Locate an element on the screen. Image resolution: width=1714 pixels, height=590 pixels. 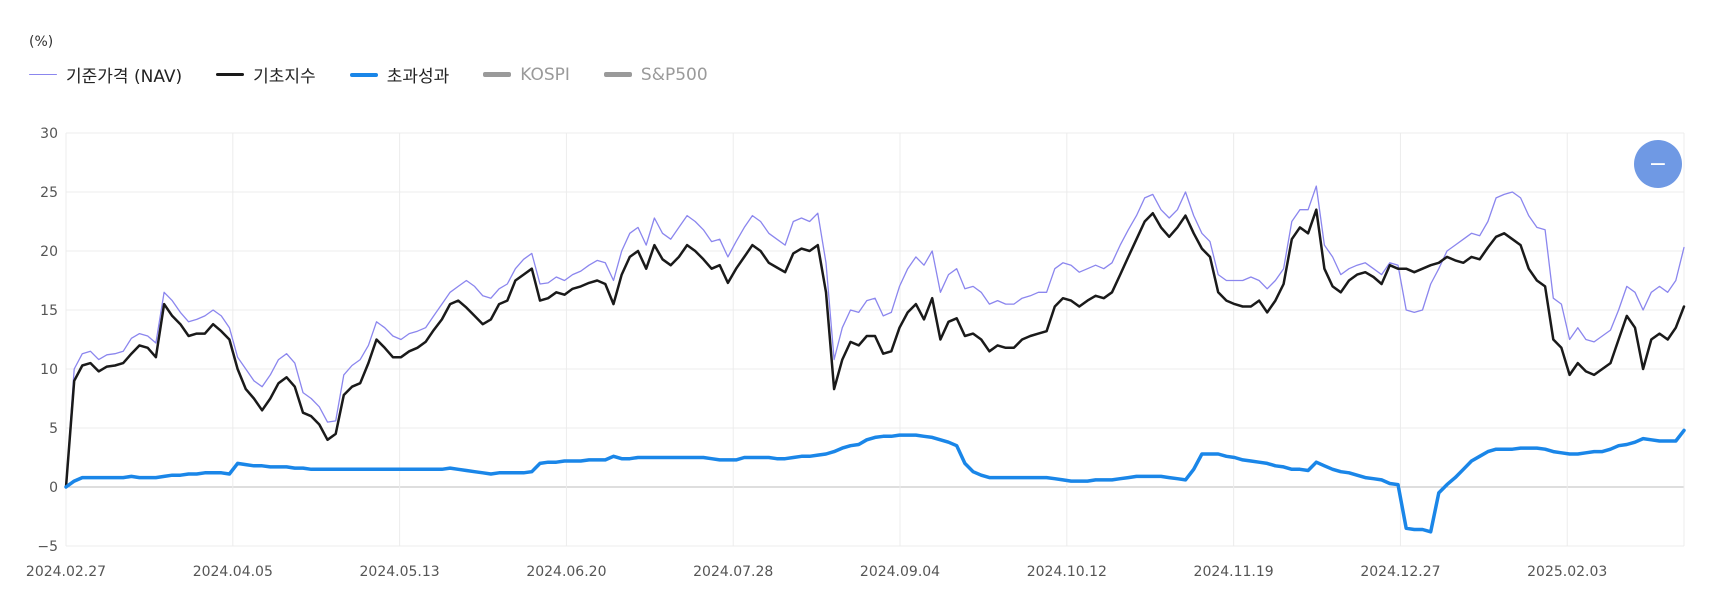
legend-item-1: 기초지수 is located at coordinates (266, 74).